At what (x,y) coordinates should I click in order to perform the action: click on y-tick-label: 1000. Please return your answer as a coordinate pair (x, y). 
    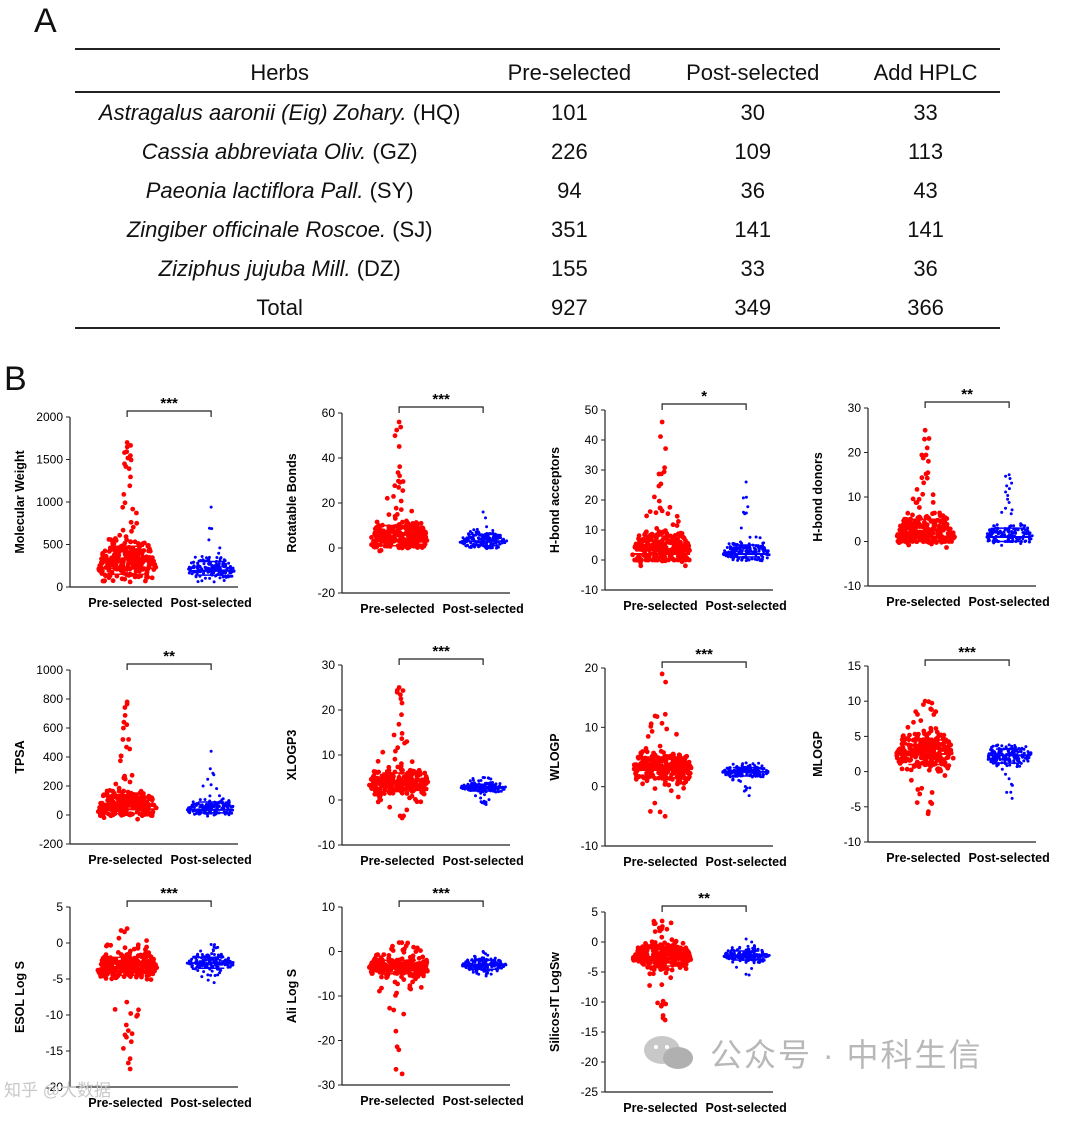
    Looking at the image, I should click on (49, 670).